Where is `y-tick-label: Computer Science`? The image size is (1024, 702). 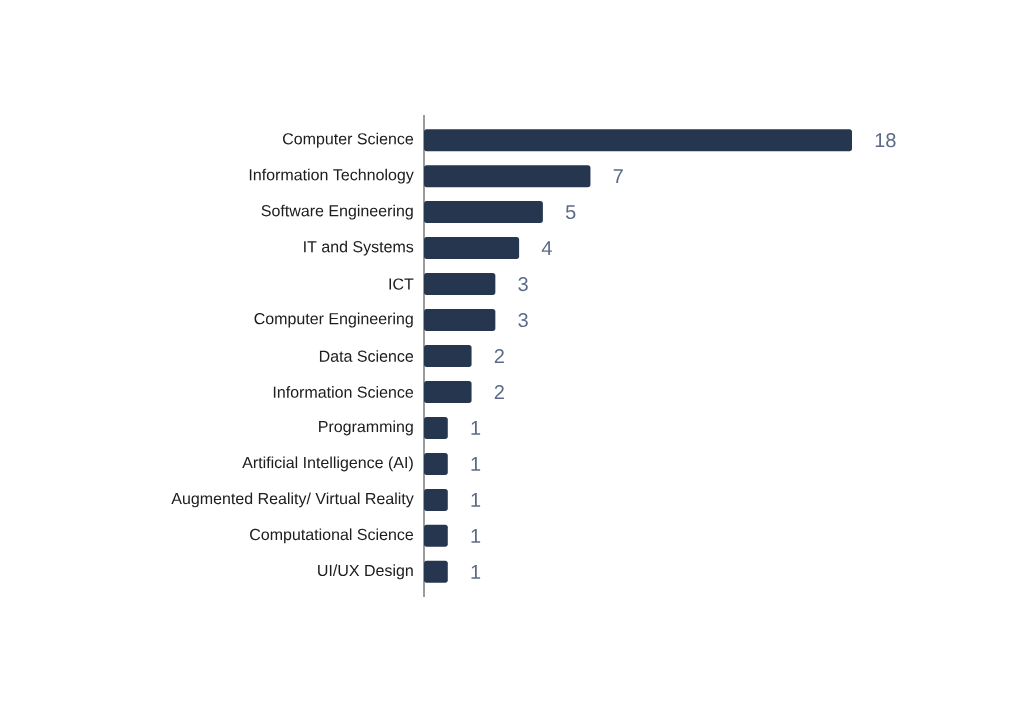 y-tick-label: Computer Science is located at coordinates (348, 140).